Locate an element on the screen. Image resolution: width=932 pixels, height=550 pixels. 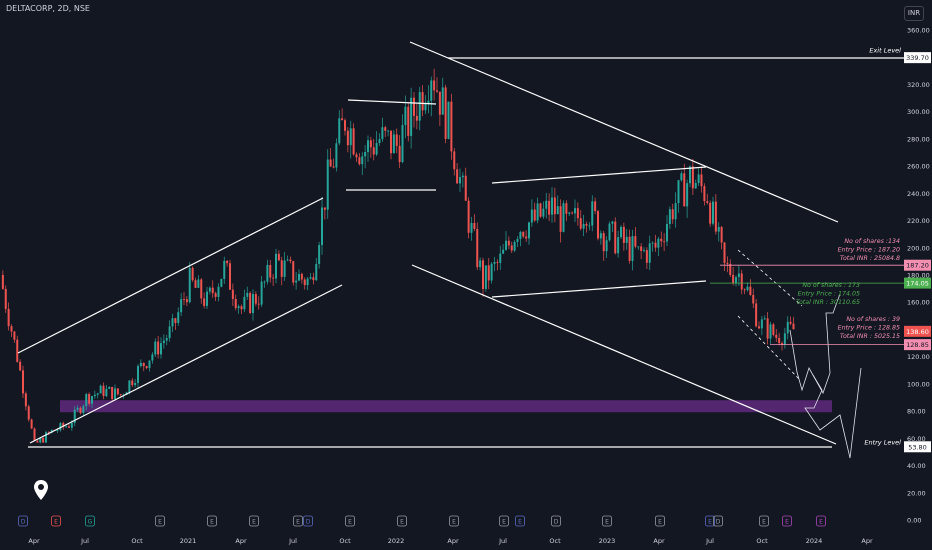
position-annotation: Entry Price : 187.20 is located at coordinates (869, 250).